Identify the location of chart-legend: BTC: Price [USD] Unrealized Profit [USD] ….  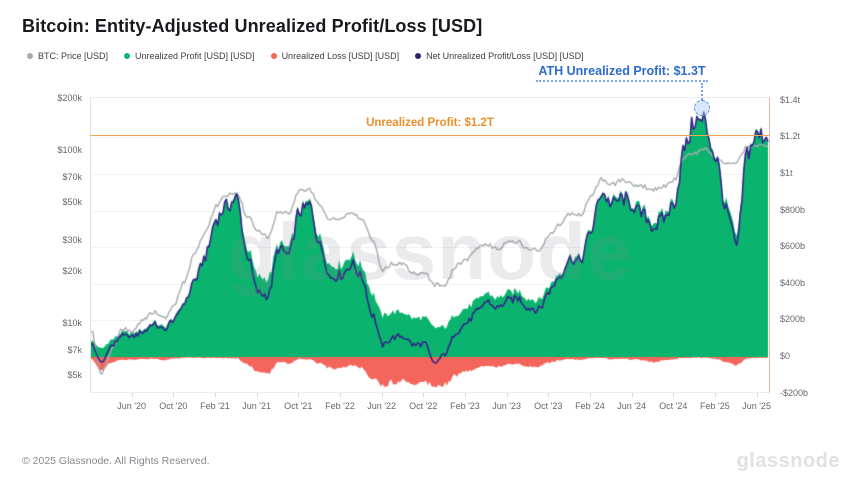
(305, 56).